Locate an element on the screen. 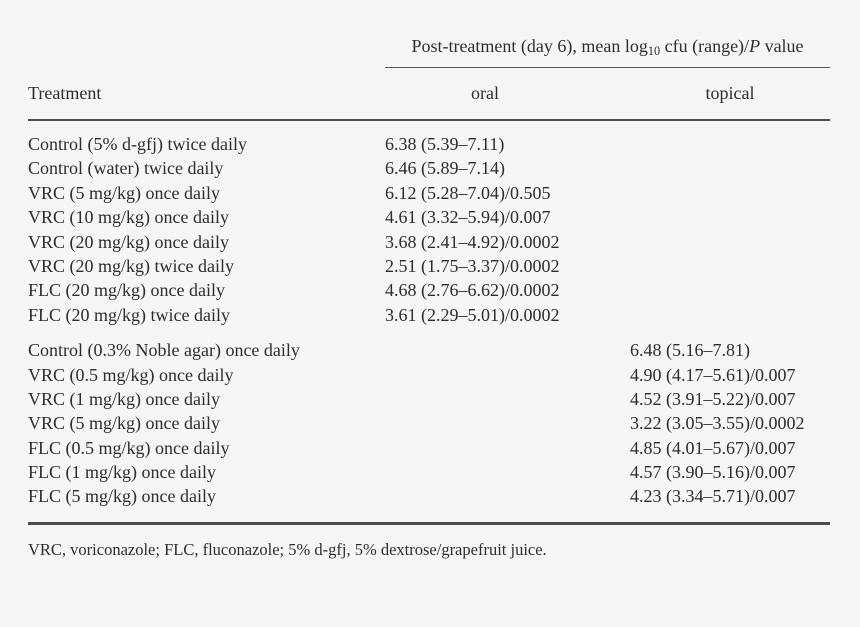 Image resolution: width=860 pixels, height=627 pixels. oral-value-cell: 3.68 (2.41–4.92)/0.0002 is located at coordinates (472, 241).